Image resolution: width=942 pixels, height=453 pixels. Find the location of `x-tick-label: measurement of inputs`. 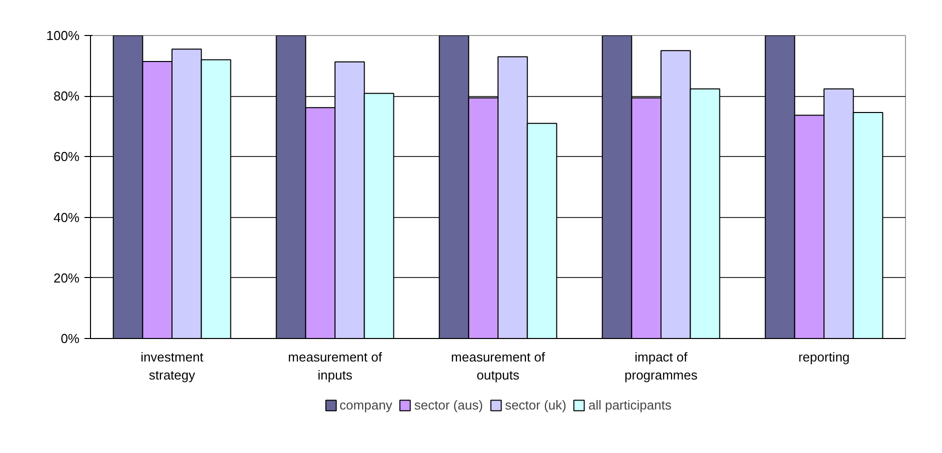

x-tick-label: measurement of inputs is located at coordinates (335, 366).